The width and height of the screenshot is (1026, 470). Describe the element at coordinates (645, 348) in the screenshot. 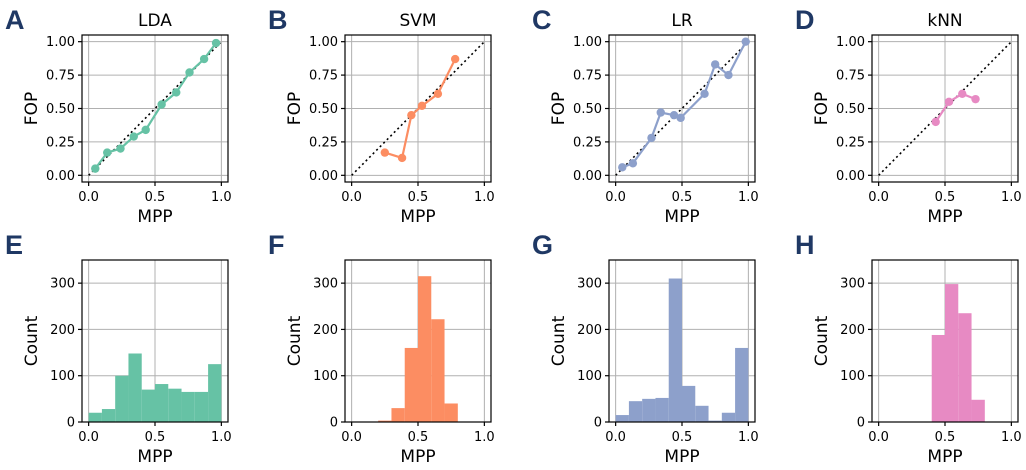

I see `panel-g: 0.0 0.5 1.0 0 100 200 300 MPP Count G` at that location.